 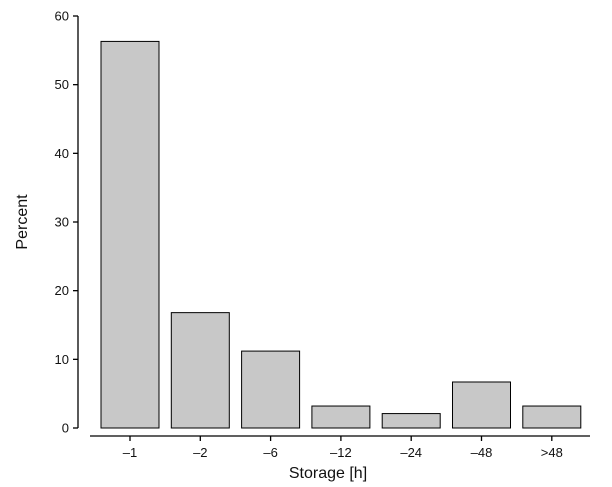 What do you see at coordinates (552, 452) in the screenshot?
I see `x-tick-label: >48` at bounding box center [552, 452].